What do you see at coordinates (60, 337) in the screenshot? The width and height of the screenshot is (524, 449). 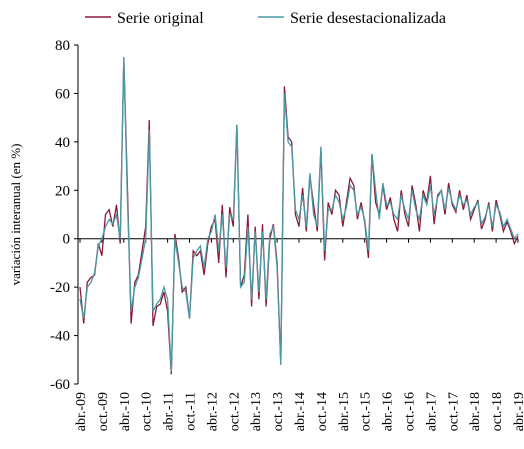 I see `y-tick-label: -40` at bounding box center [60, 337].